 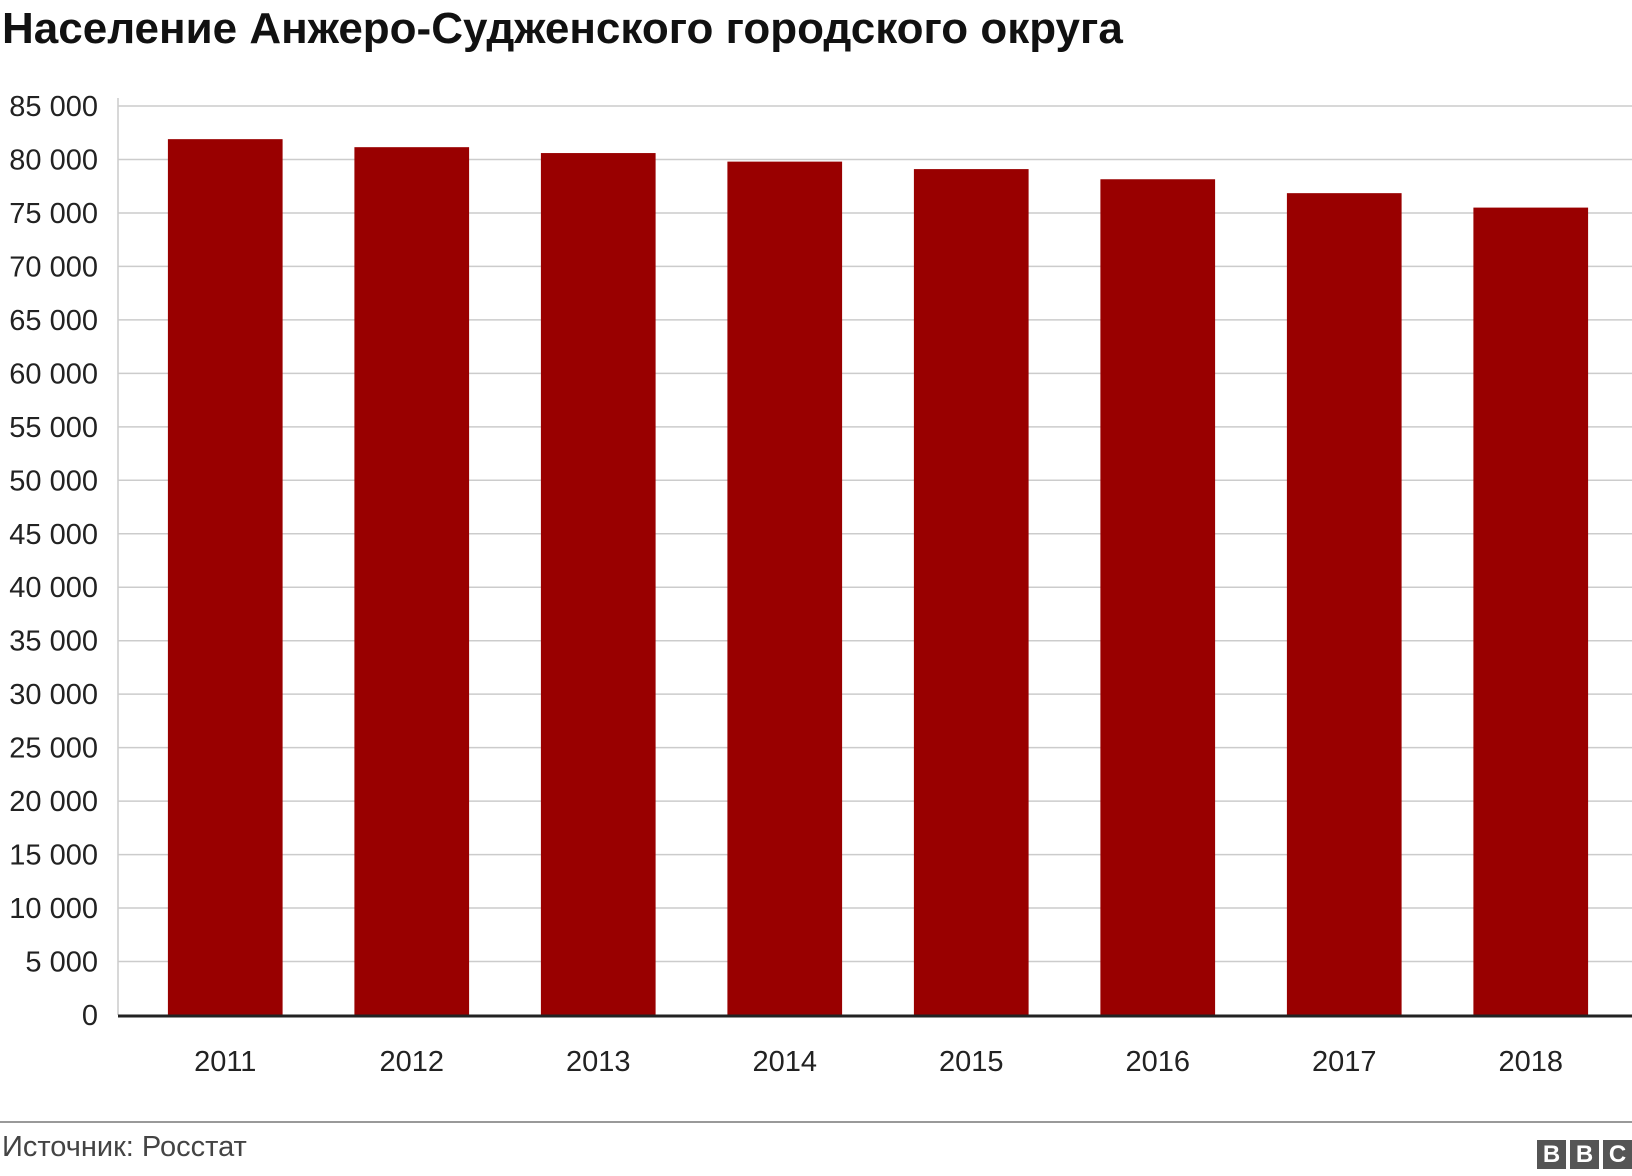 I want to click on y-tick-label: 80 000, so click(x=53, y=160).